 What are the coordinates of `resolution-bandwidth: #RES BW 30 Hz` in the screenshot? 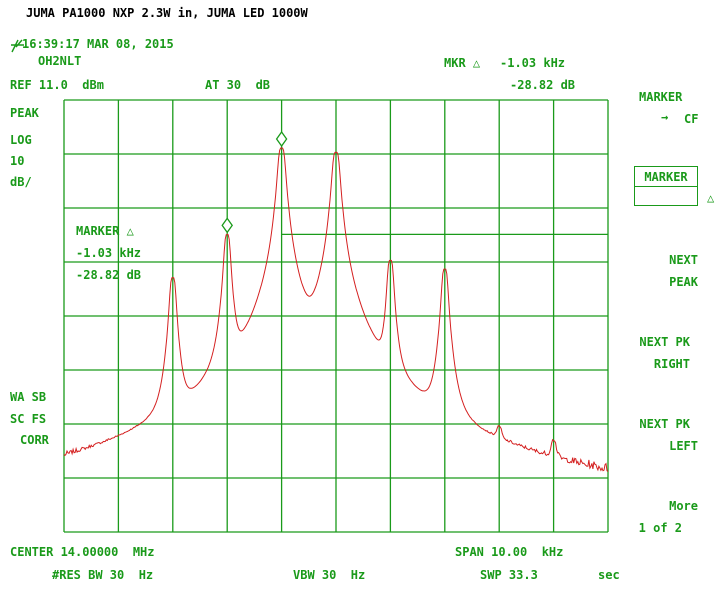 It's located at (103, 575).